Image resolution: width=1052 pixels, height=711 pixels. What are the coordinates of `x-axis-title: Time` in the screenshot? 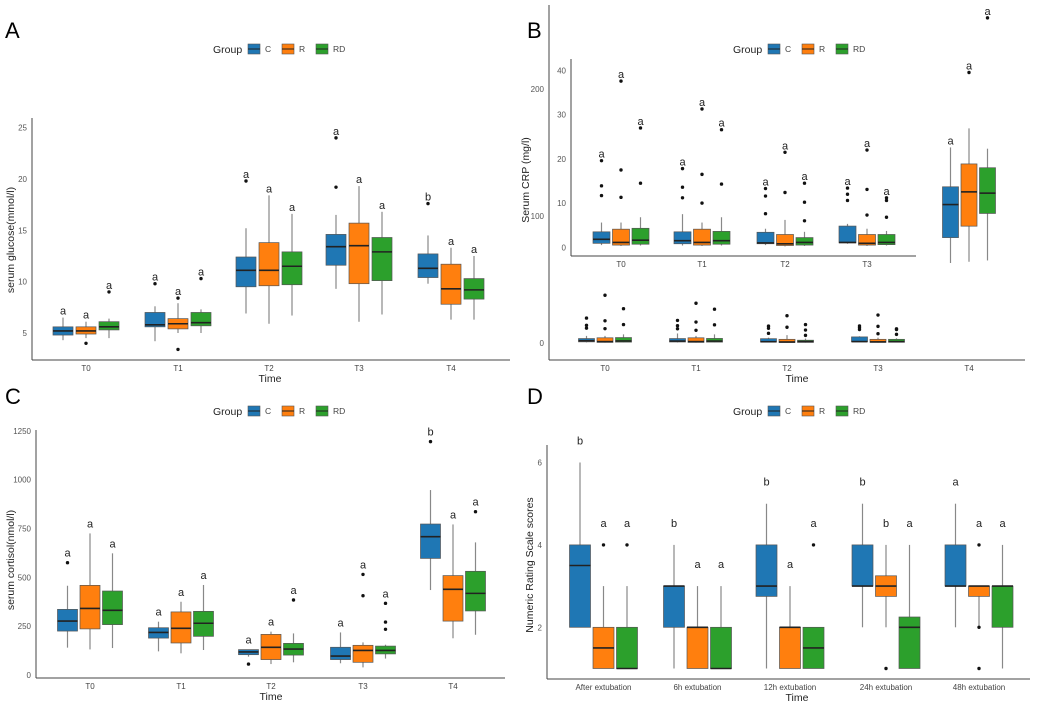 It's located at (270, 379).